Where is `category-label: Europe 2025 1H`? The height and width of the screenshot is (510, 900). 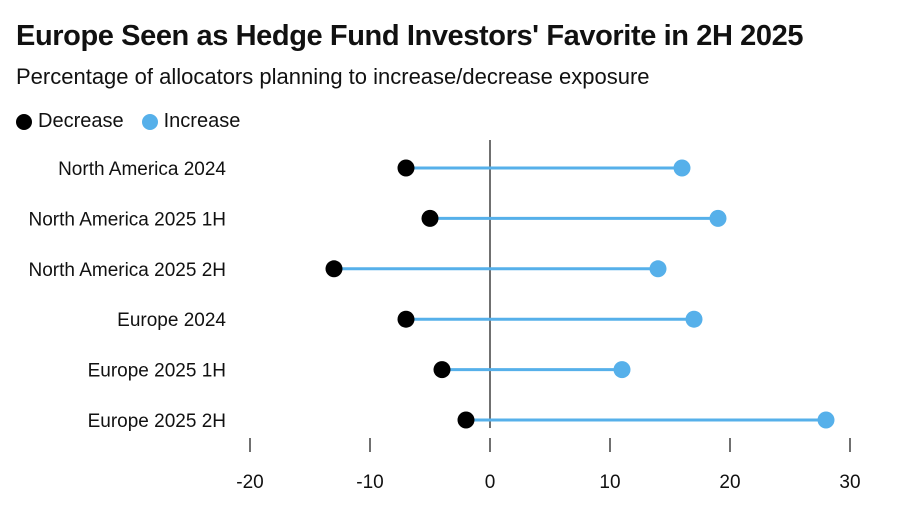
category-label: Europe 2025 1H is located at coordinates (157, 371).